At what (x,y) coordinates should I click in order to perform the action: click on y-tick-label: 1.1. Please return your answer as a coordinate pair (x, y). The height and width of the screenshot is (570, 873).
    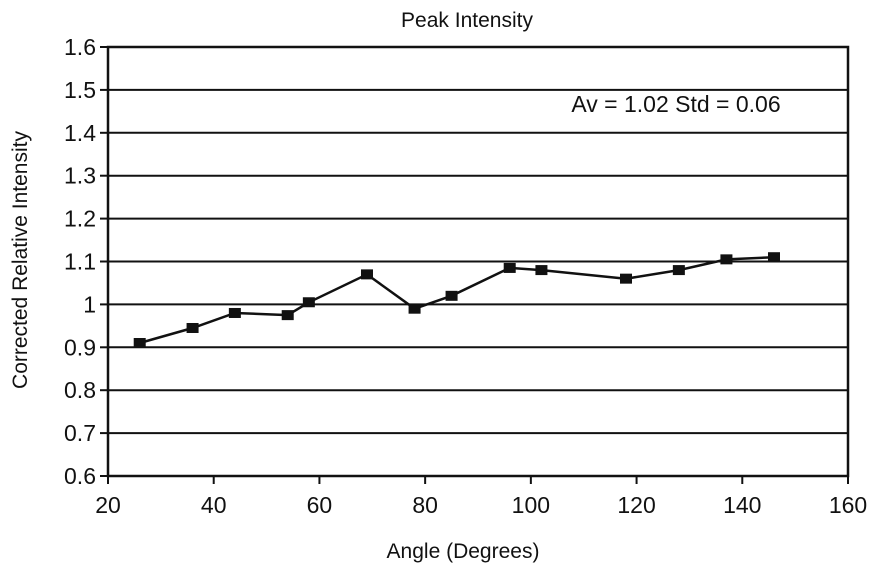
    Looking at the image, I should click on (80, 262).